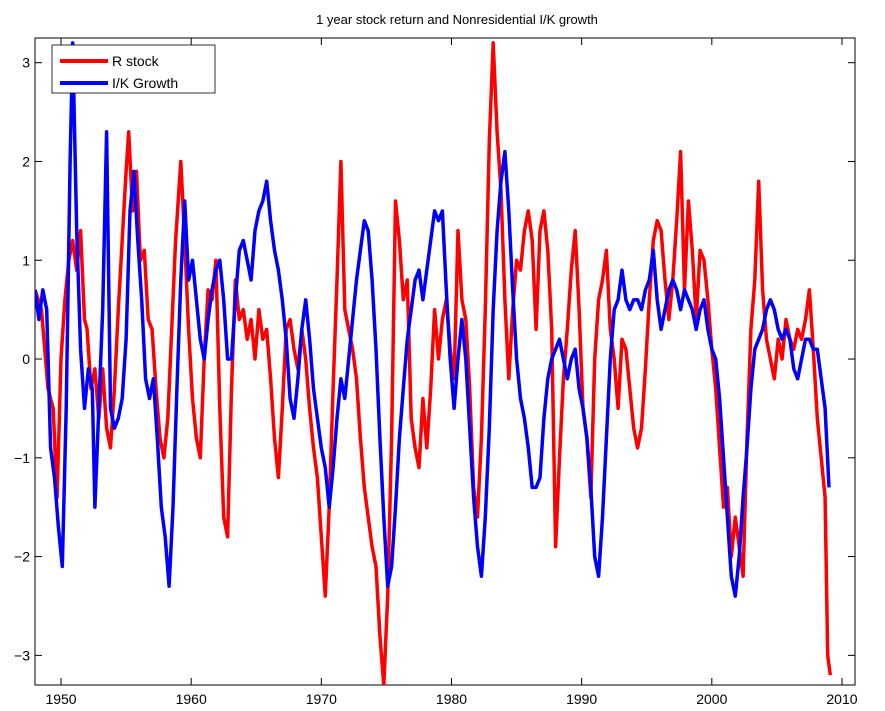 Image resolution: width=885 pixels, height=711 pixels. Describe the element at coordinates (26, 161) in the screenshot. I see `y-tick-label: 2` at that location.